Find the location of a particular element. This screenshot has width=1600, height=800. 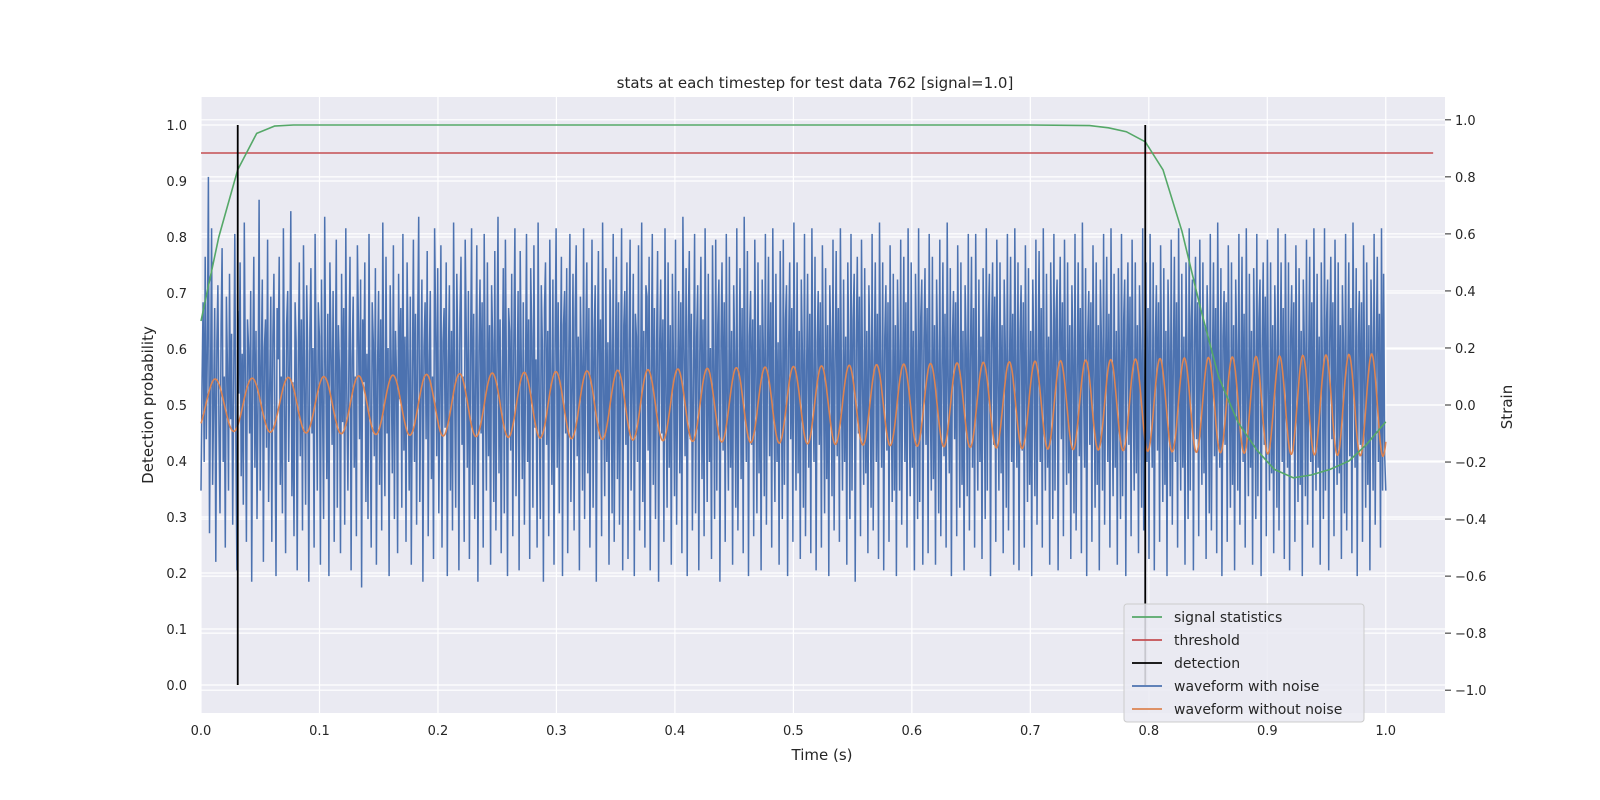

y-left-tick-label: 0.3 is located at coordinates (176, 518).